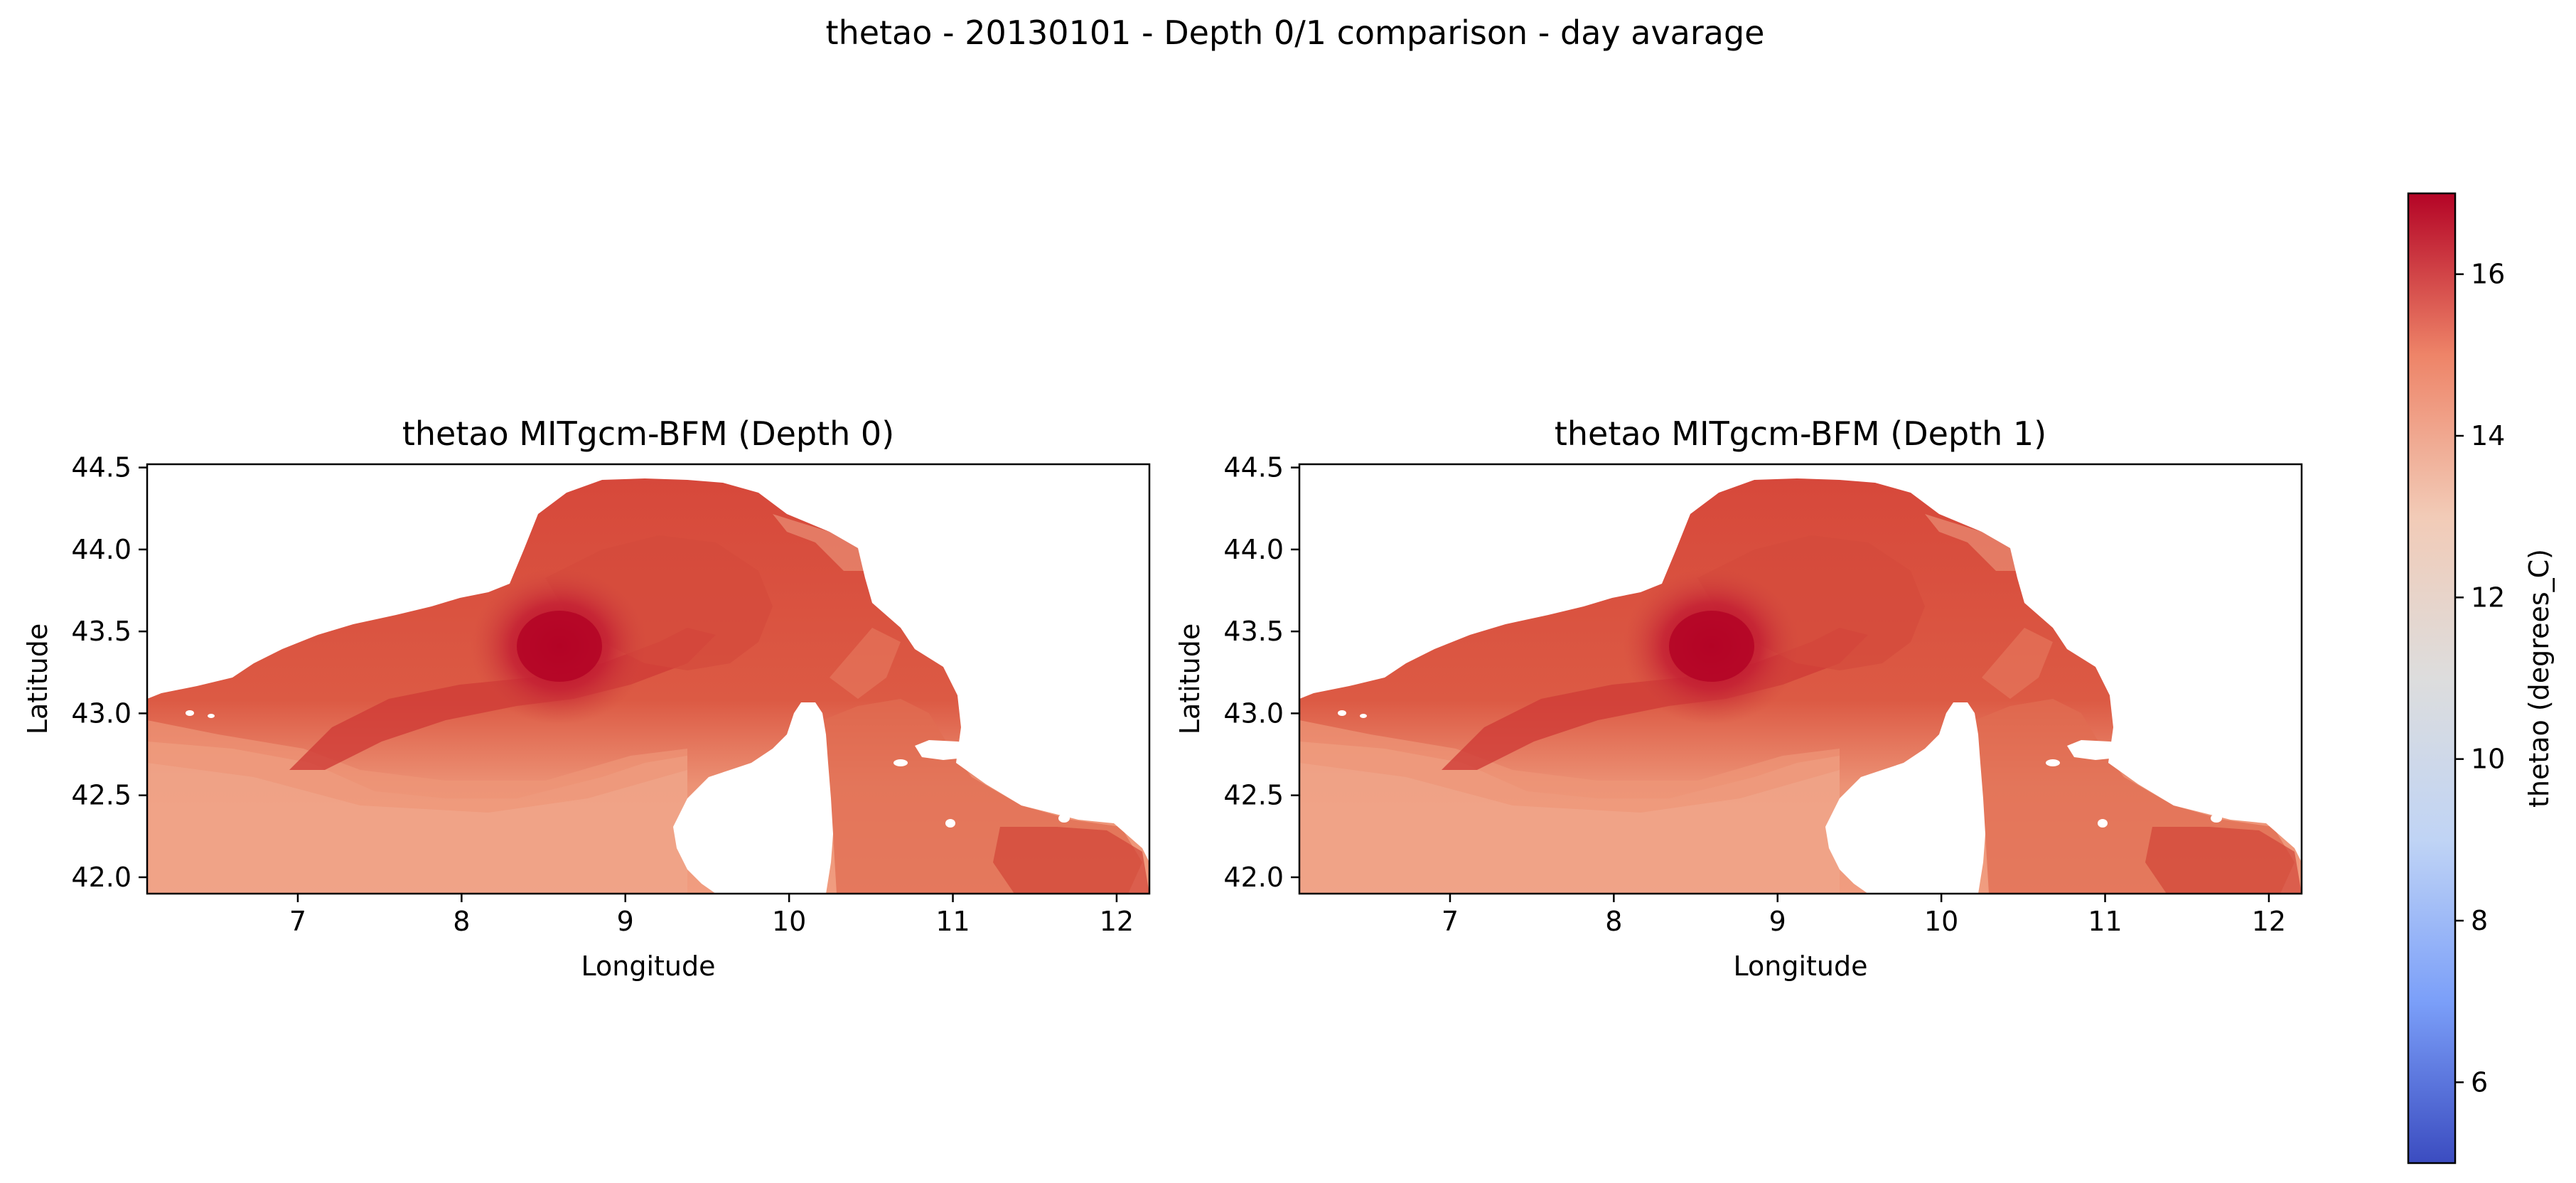 The height and width of the screenshot is (1183, 2576). What do you see at coordinates (2481, 678) in the screenshot?
I see `colorbar: 6 8 10 12 14 16 thetao (degrees_C)` at bounding box center [2481, 678].